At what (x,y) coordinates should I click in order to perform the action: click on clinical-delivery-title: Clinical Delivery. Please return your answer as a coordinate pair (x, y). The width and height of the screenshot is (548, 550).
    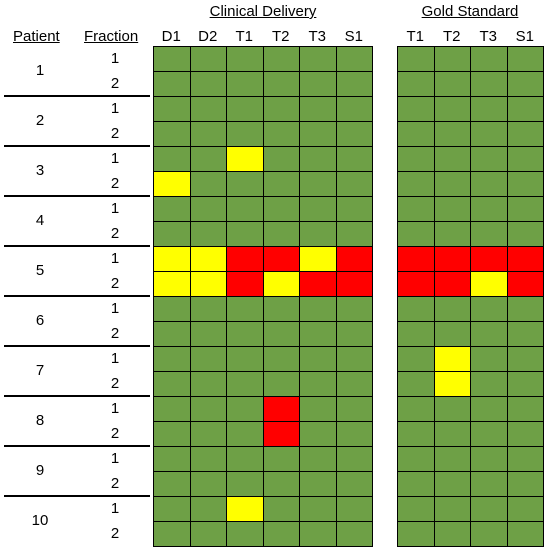
    Looking at the image, I should click on (263, 11).